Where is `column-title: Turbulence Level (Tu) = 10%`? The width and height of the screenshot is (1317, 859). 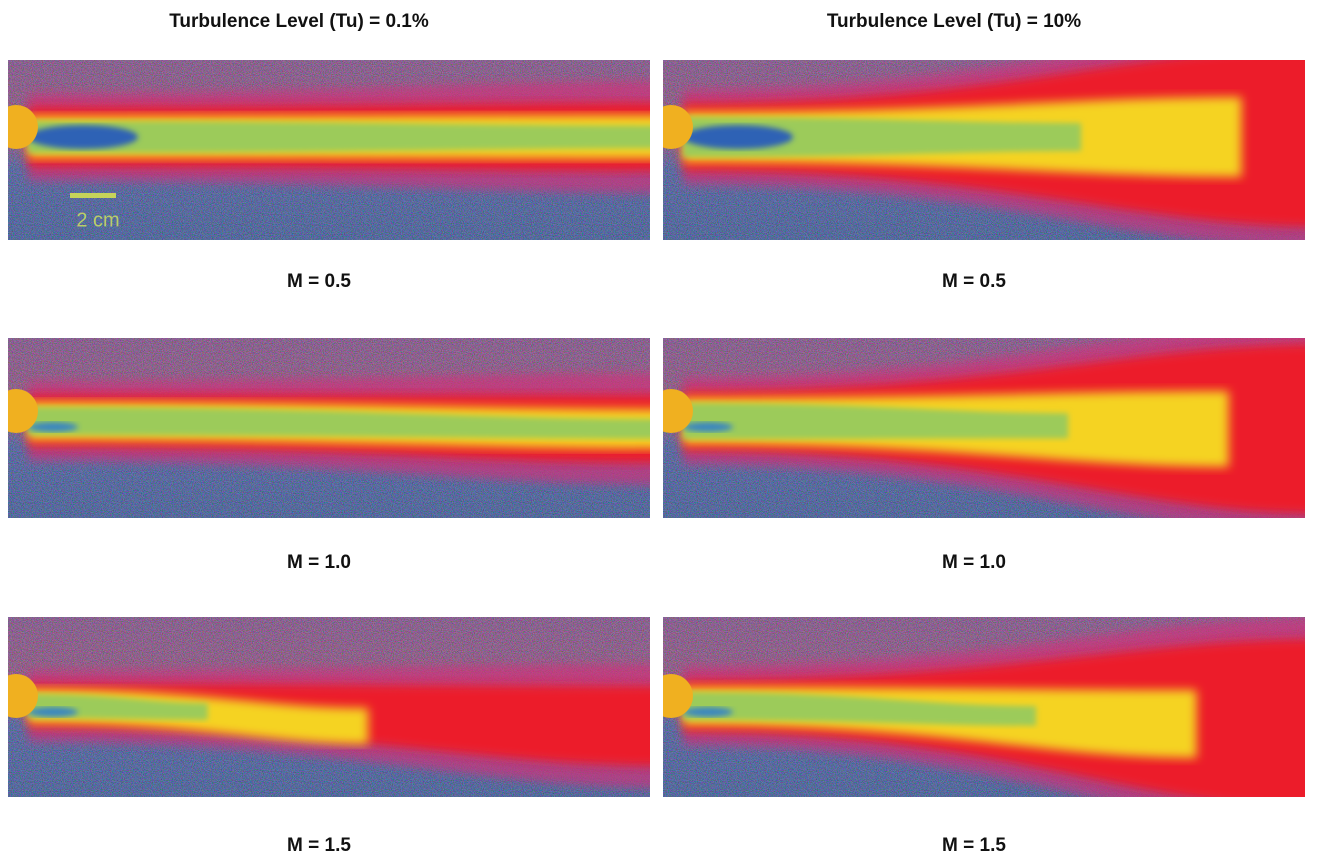 column-title: Turbulence Level (Tu) = 10% is located at coordinates (954, 21).